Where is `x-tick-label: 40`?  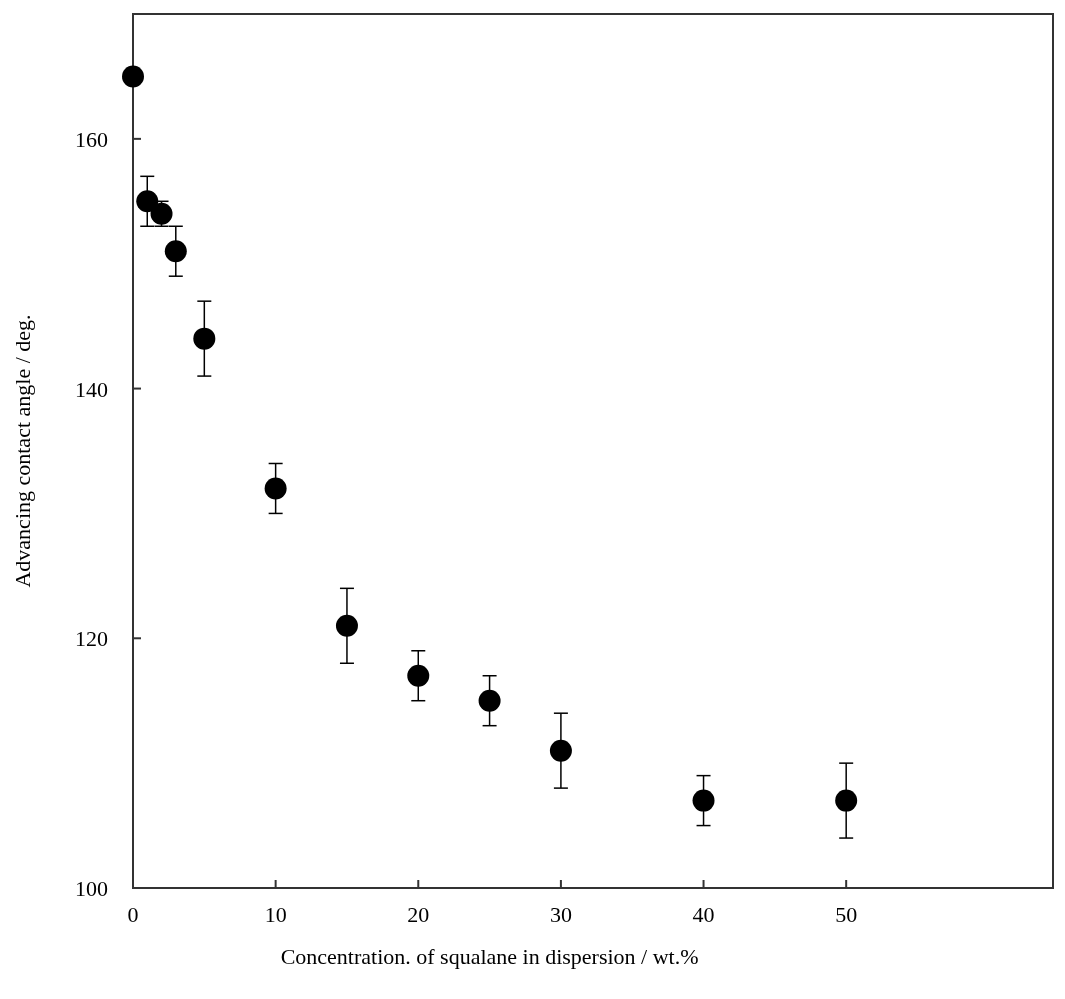 x-tick-label: 40 is located at coordinates (703, 914).